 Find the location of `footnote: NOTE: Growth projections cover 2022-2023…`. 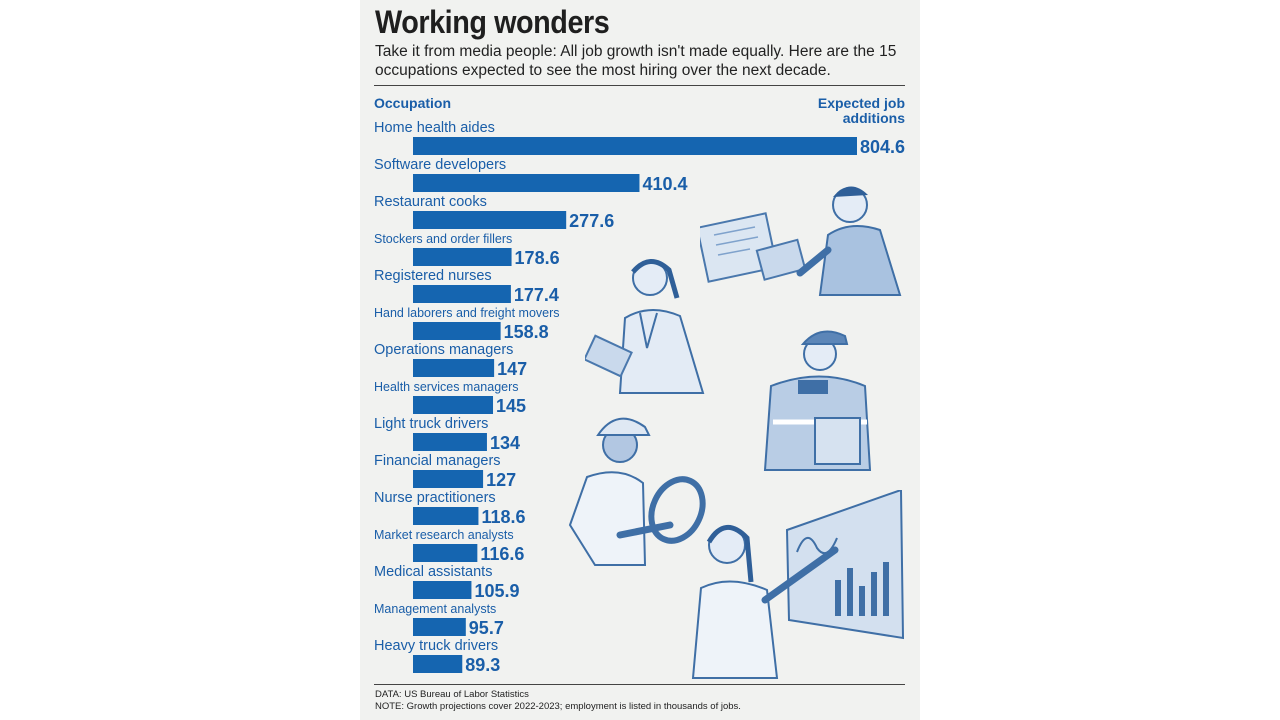

footnote: NOTE: Growth projections cover 2022-2023… is located at coordinates (558, 706).